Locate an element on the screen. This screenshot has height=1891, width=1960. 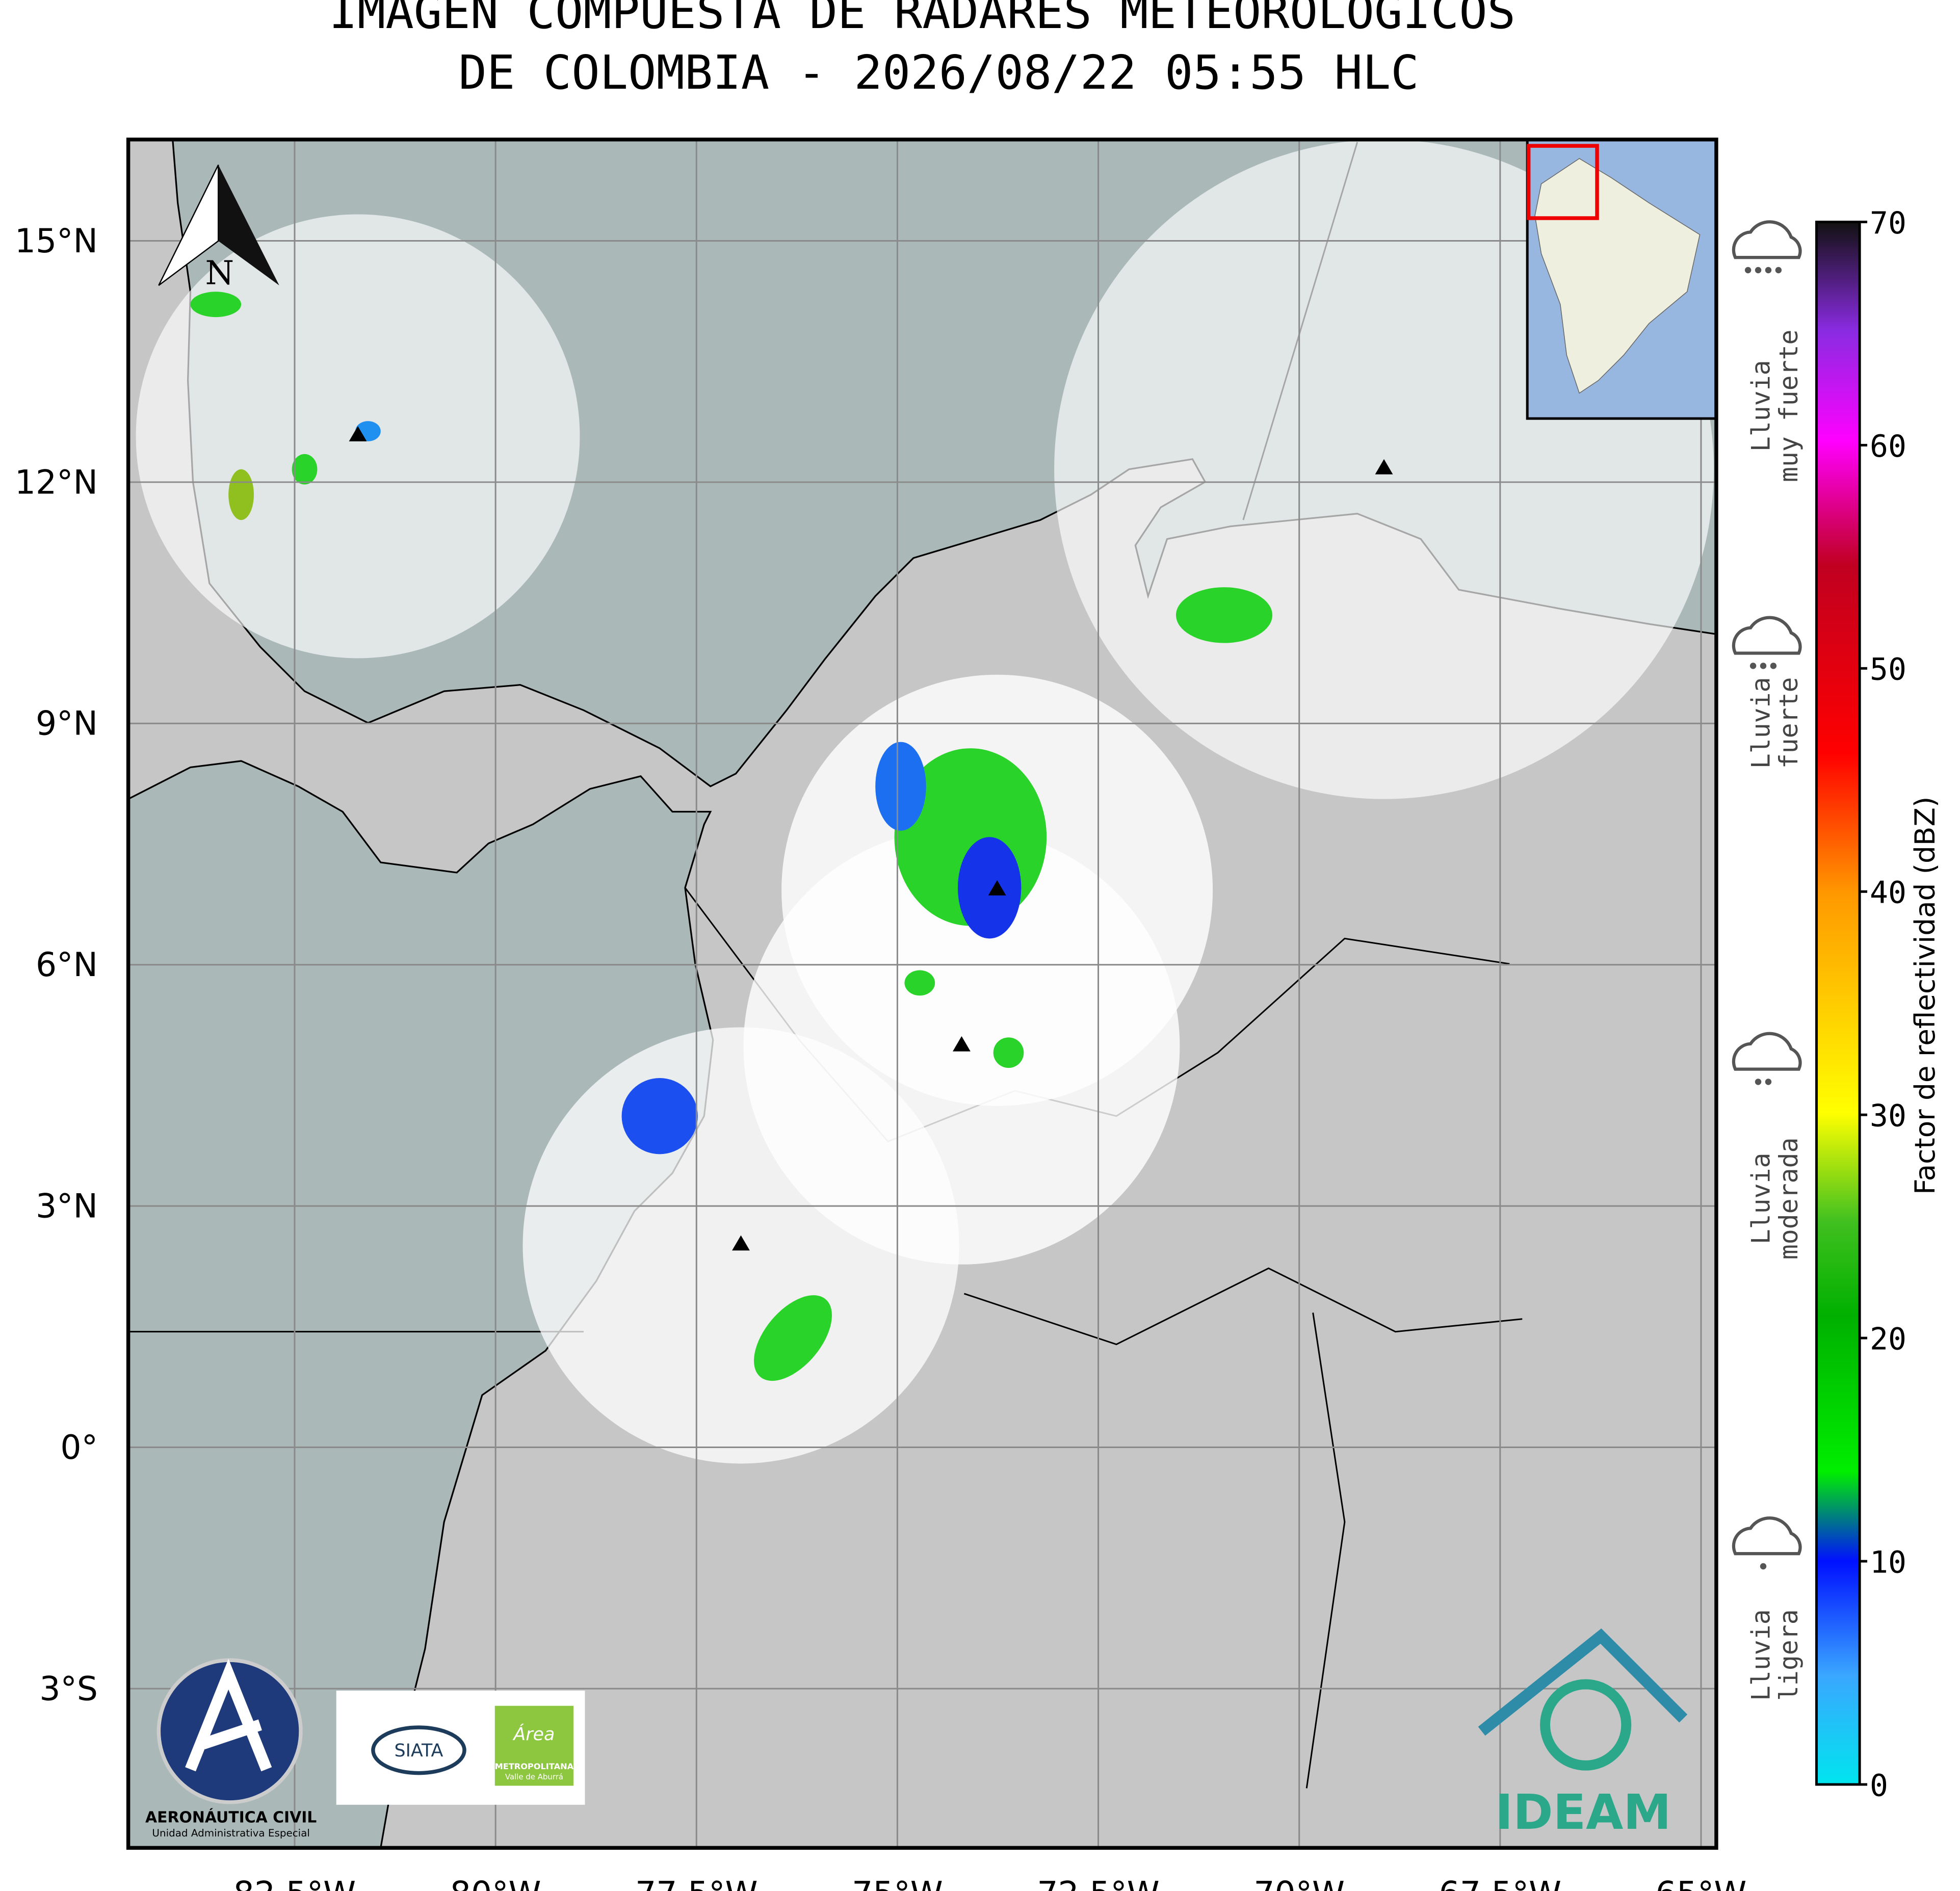
colorbar-tick-label: 50 is located at coordinates (1888, 670).